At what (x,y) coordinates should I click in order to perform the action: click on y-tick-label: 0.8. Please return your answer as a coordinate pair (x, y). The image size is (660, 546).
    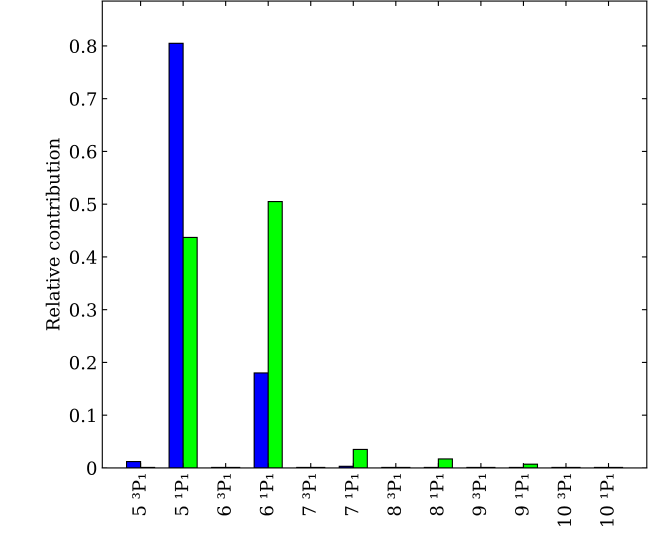
    Looking at the image, I should click on (83, 46).